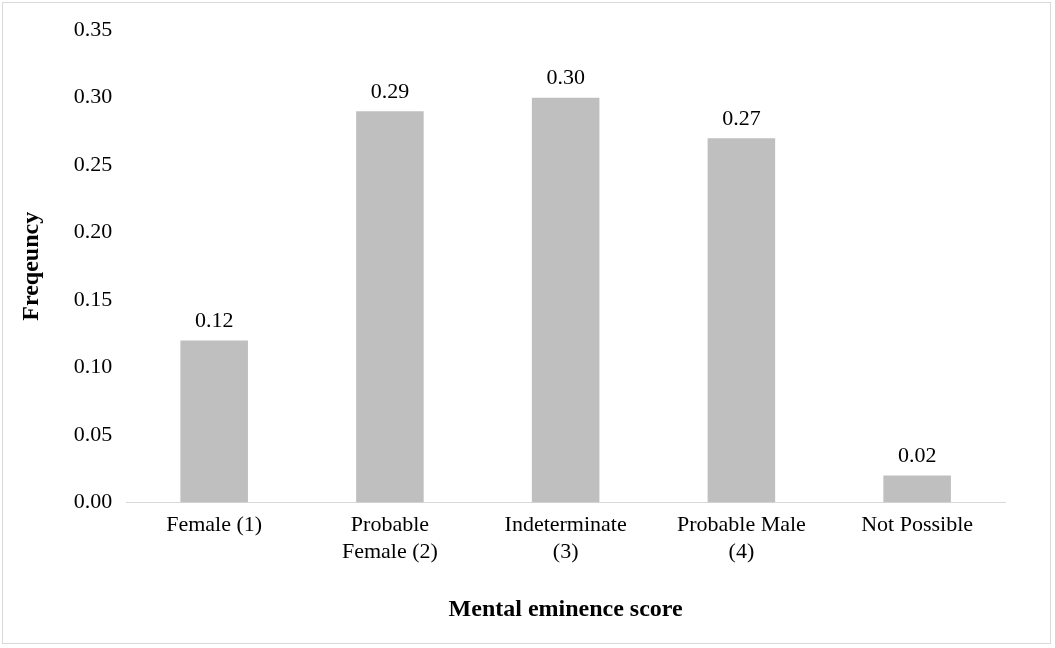 The height and width of the screenshot is (648, 1055). What do you see at coordinates (390, 90) in the screenshot?
I see `data-label: 0.29` at bounding box center [390, 90].